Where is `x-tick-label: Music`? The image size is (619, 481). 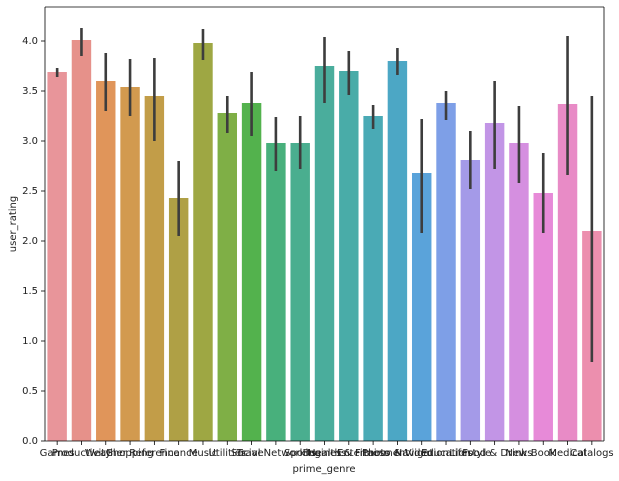
x-tick-label: Music is located at coordinates (203, 453).